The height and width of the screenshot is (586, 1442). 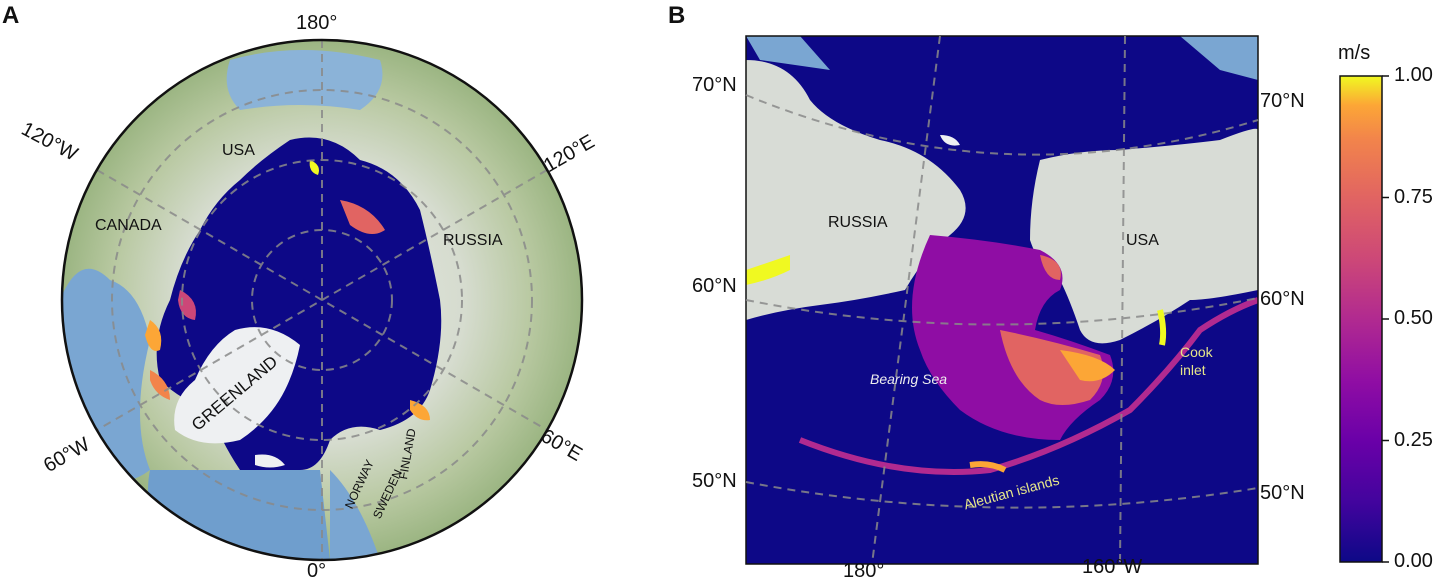 What do you see at coordinates (237, 385) in the screenshot?
I see `greenland-ice` at bounding box center [237, 385].